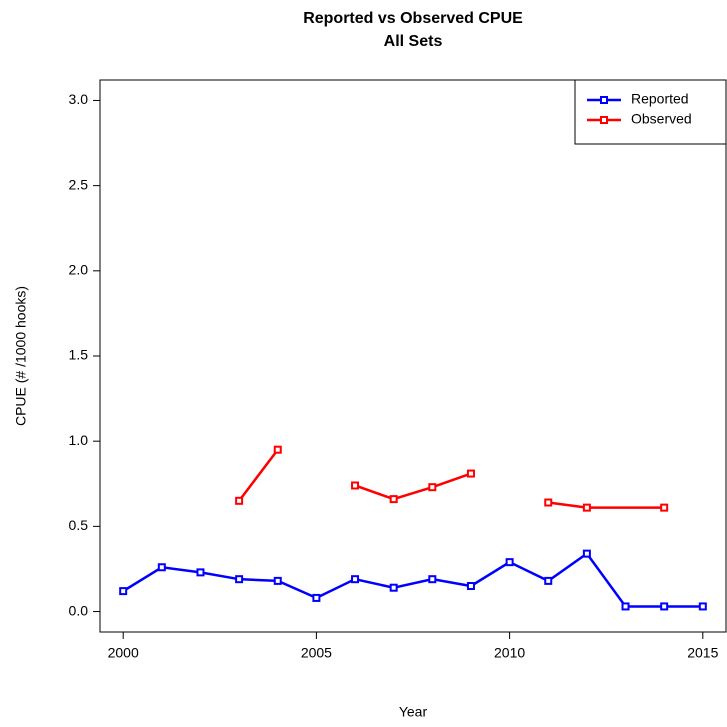 The height and width of the screenshot is (727, 727). Describe the element at coordinates (21, 356) in the screenshot. I see `y-axis-label: CPUE (# /1000 hooks)` at that location.